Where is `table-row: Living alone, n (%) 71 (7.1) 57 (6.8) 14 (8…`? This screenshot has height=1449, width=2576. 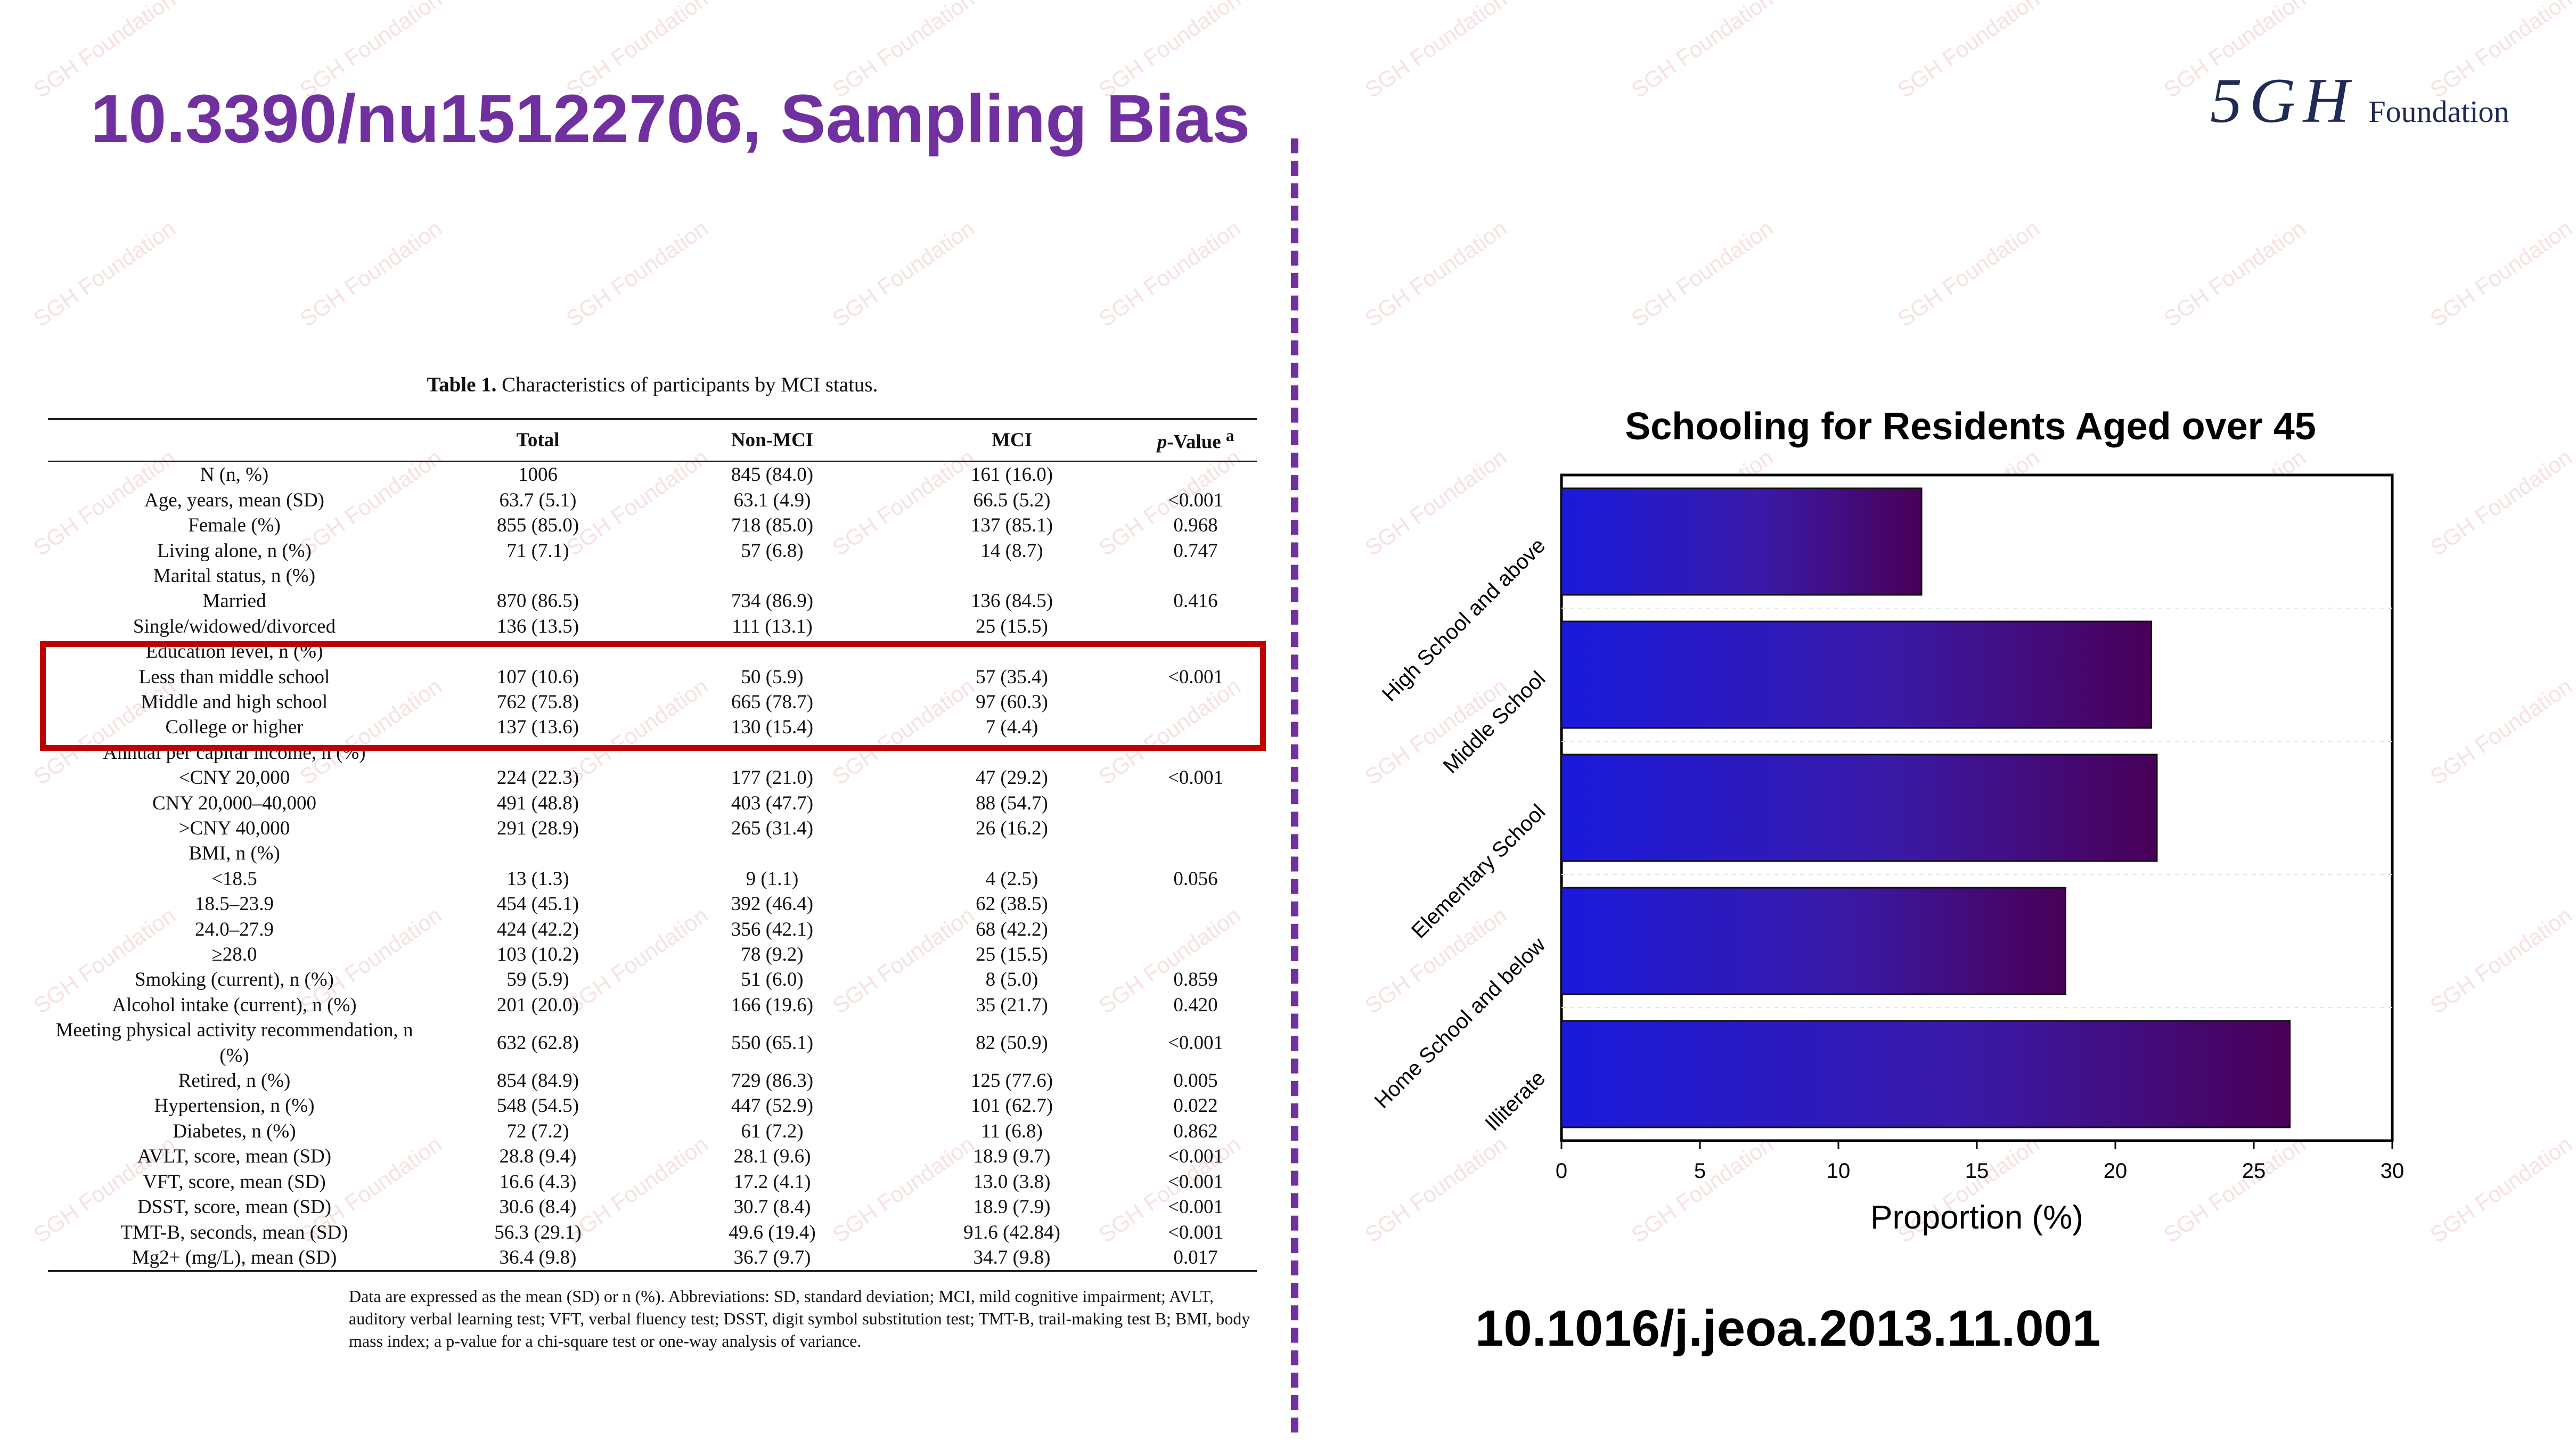
table-row: Living alone, n (%) 71 (7.1) 57 (6.8) 14 (8… is located at coordinates (652, 550).